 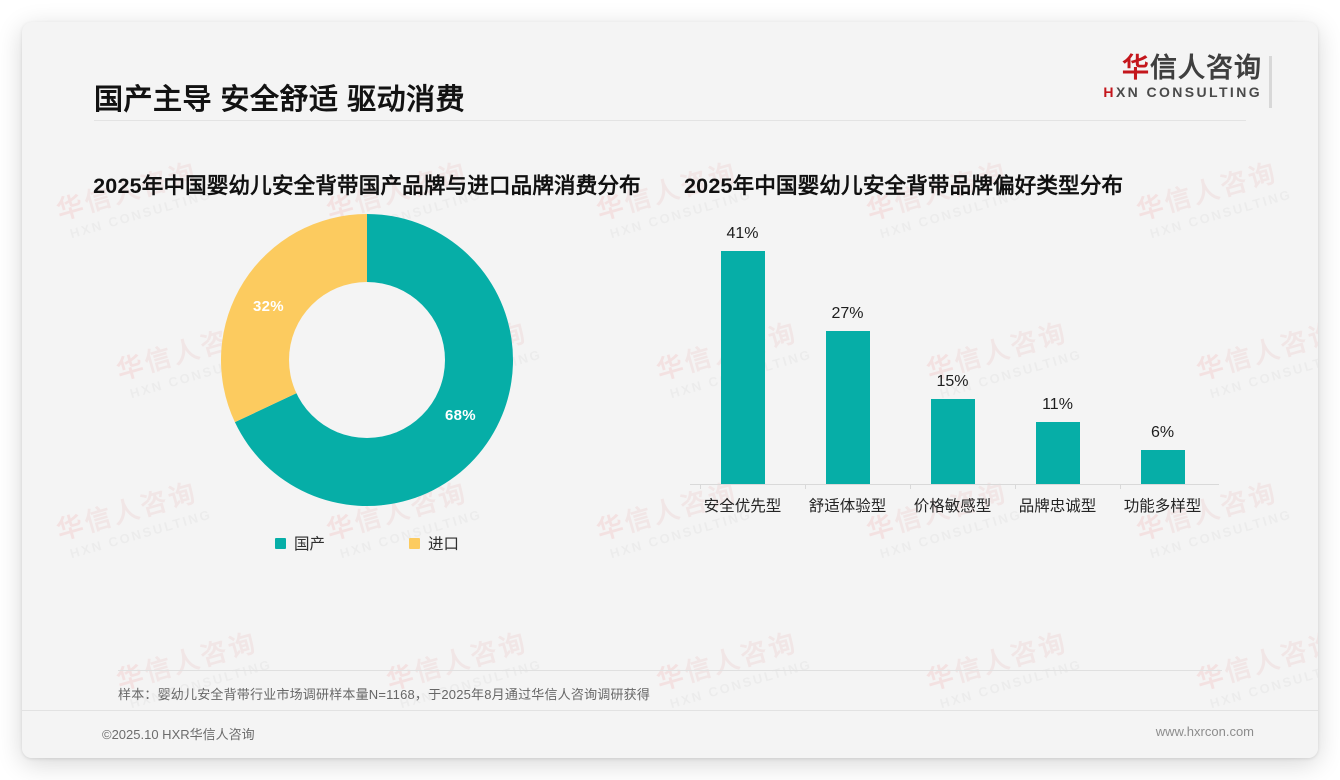 I want to click on logo-hua-character: 华, so click(x=1136, y=68).